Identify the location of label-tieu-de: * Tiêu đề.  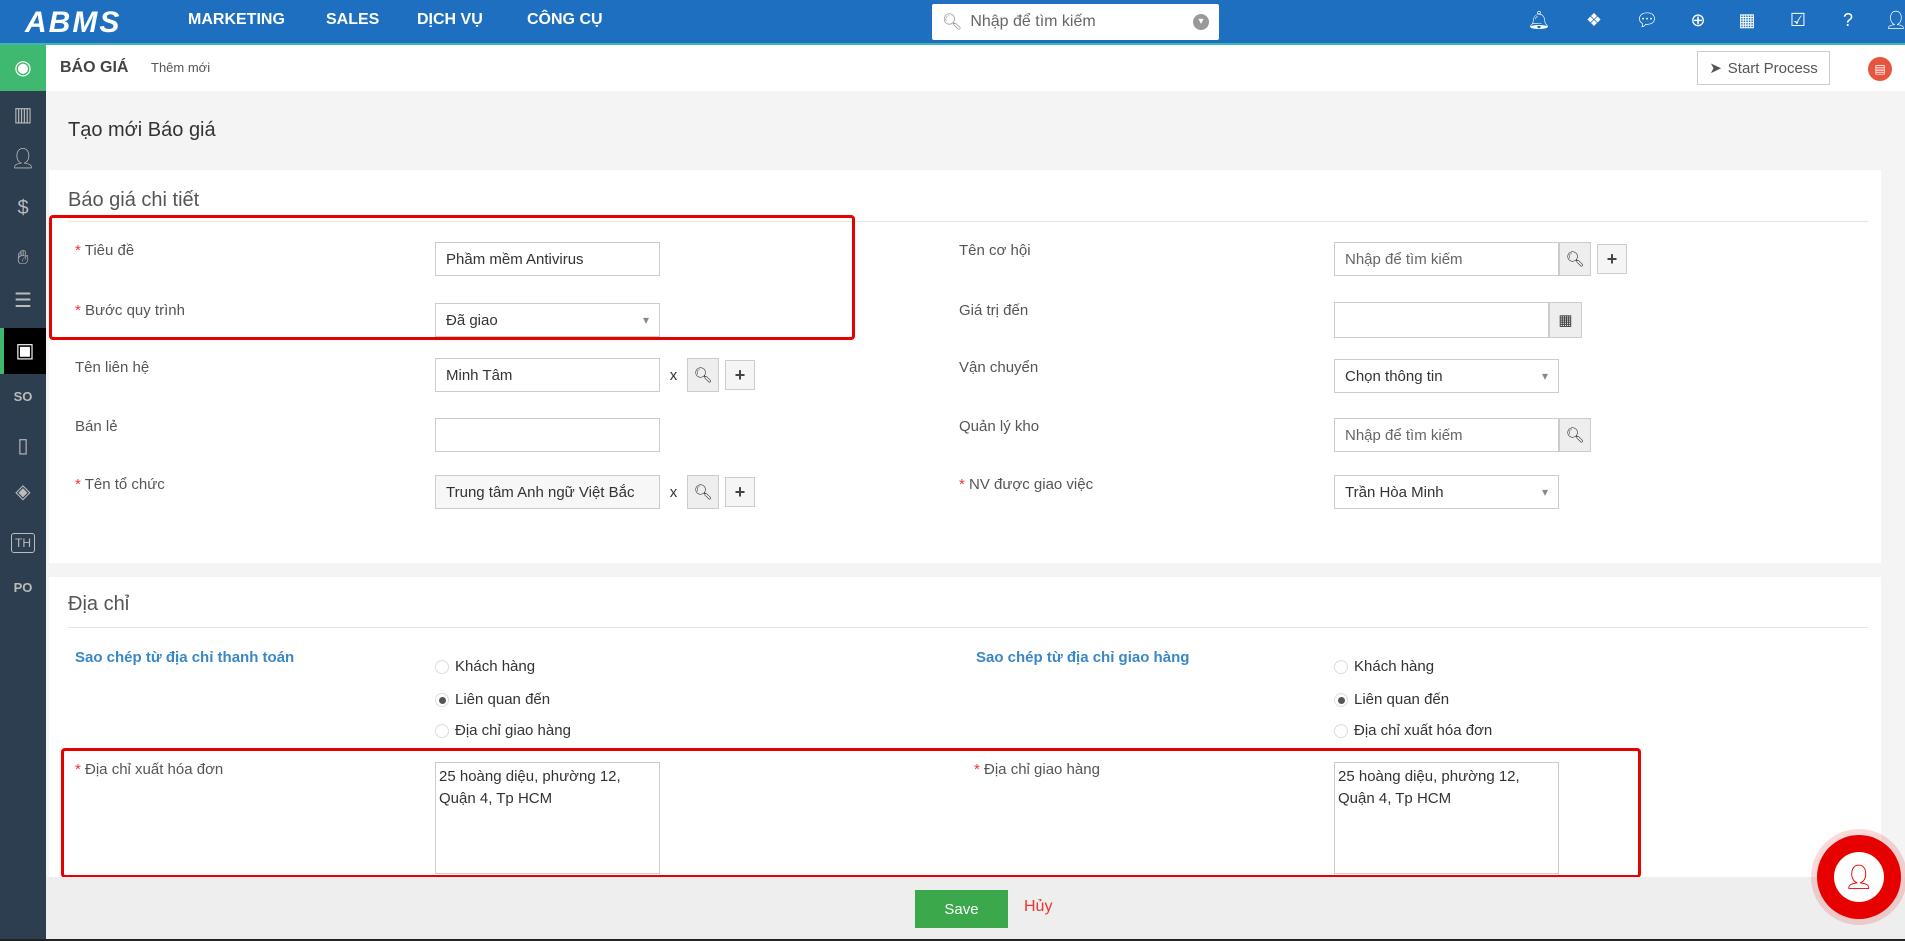
(105, 250).